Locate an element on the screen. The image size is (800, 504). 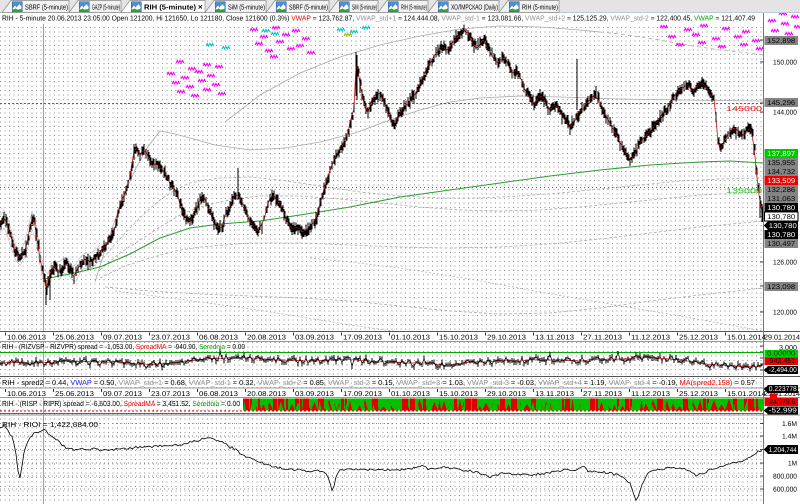
svg-text: 123,098 is located at coordinates (781, 287).